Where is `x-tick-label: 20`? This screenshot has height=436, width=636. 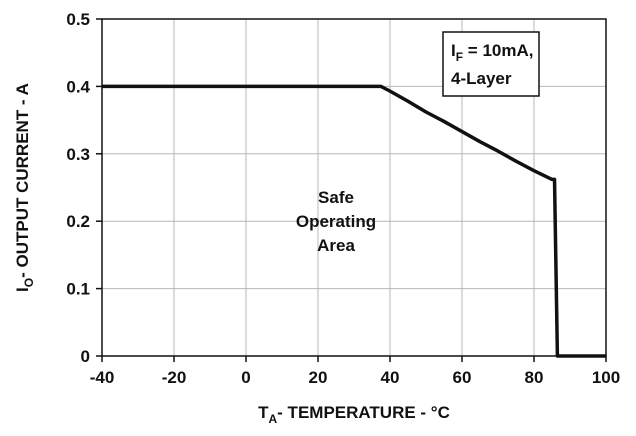 x-tick-label: 20 is located at coordinates (318, 377).